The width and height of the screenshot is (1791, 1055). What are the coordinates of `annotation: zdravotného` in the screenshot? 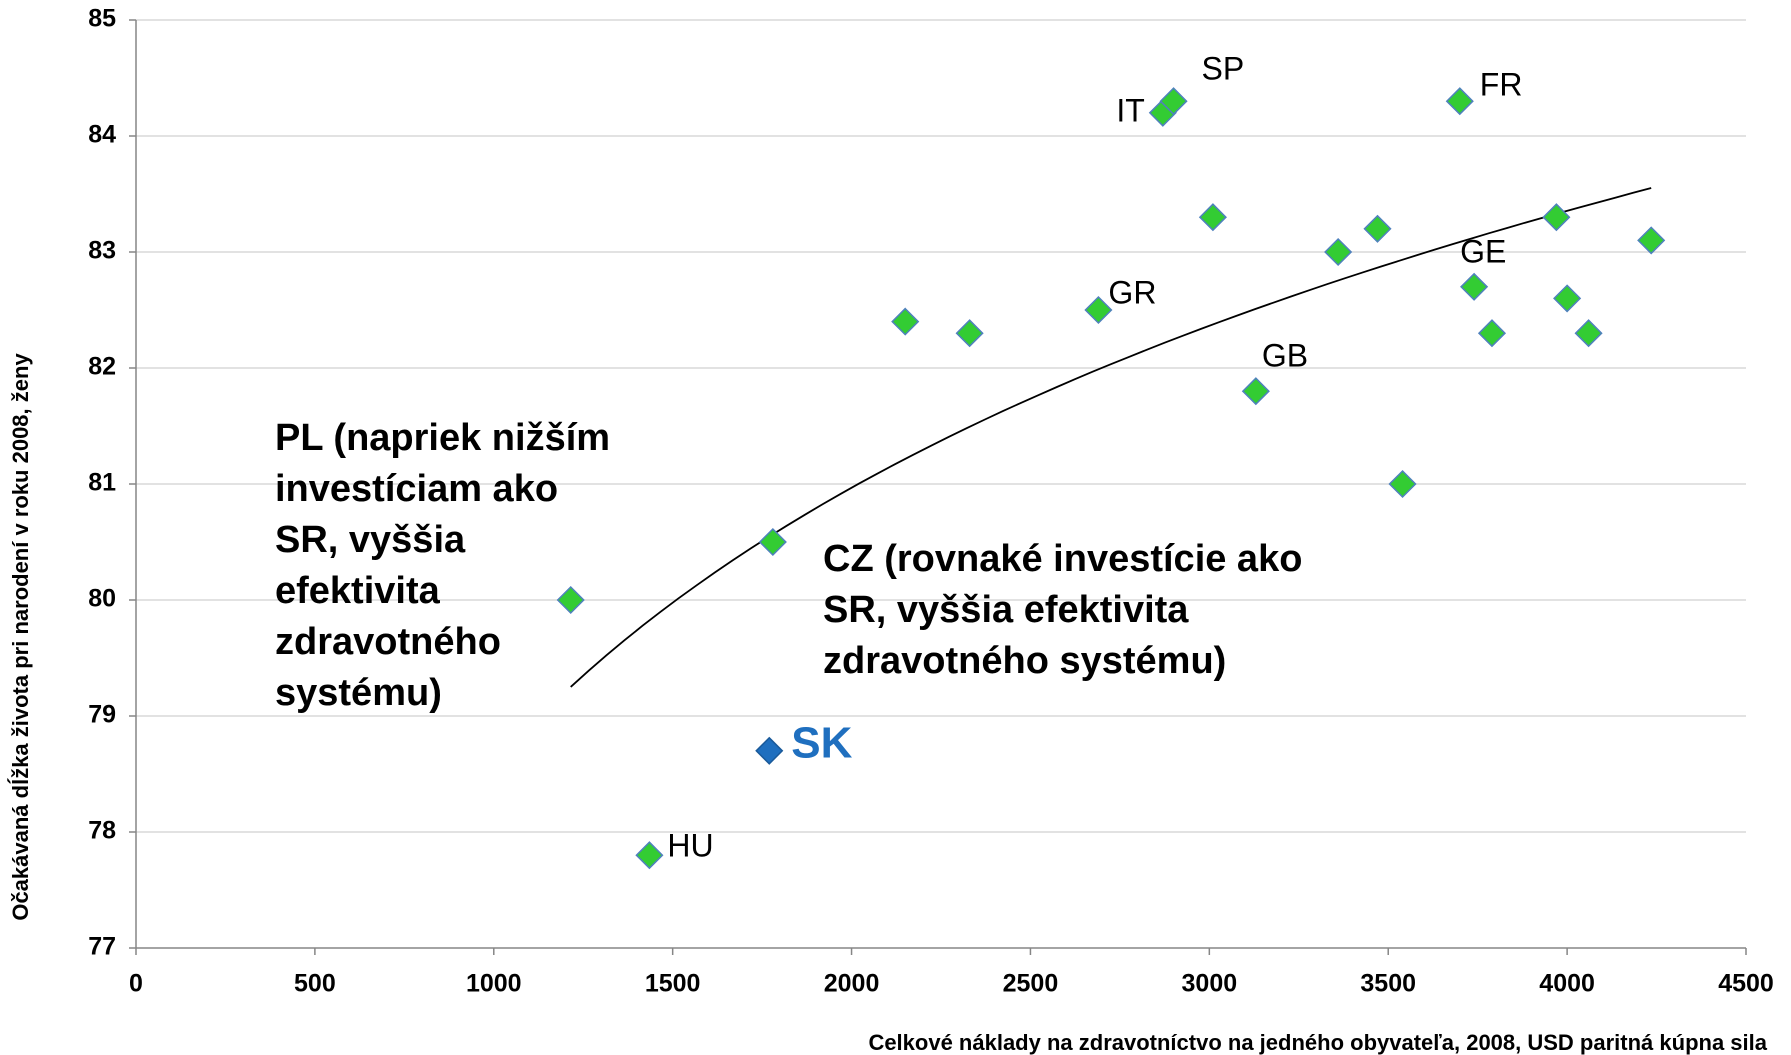 It's located at (388, 642).